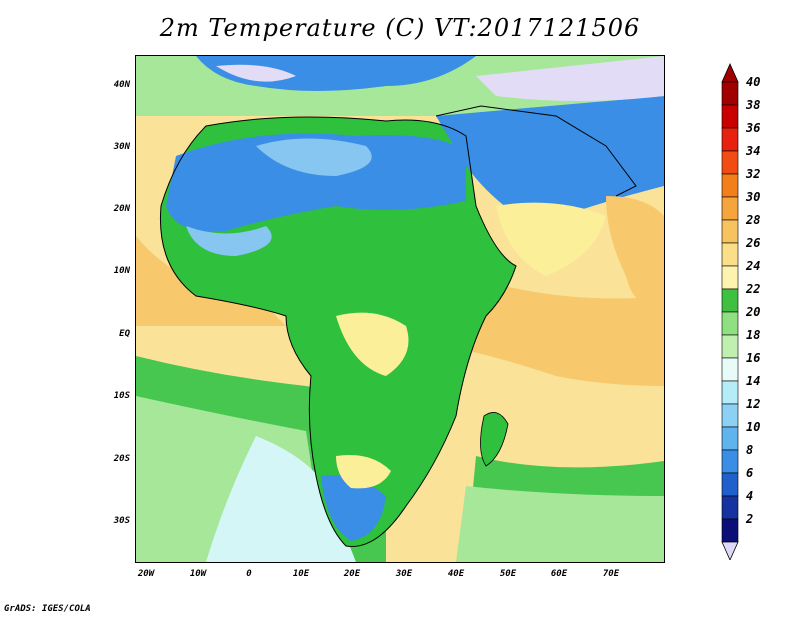 This screenshot has height=618, width=800. I want to click on lon-label: 0, so click(249, 574).